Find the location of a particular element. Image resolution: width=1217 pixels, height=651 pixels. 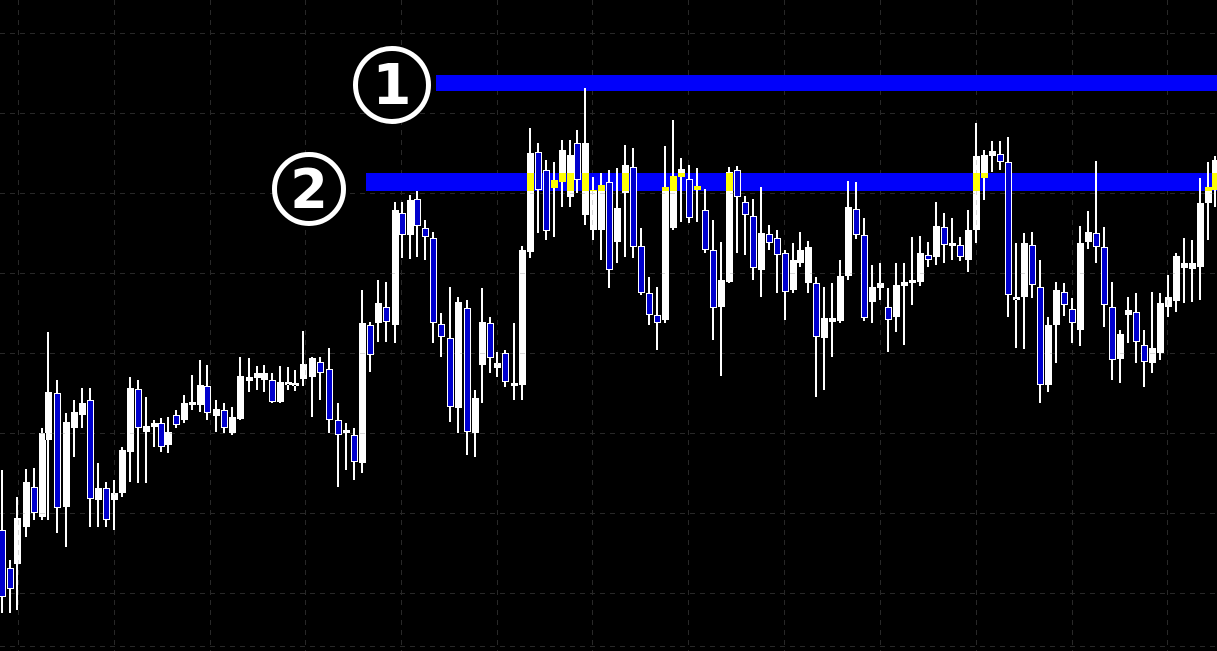

annotation-circle-2: 2 is located at coordinates (309, 189).